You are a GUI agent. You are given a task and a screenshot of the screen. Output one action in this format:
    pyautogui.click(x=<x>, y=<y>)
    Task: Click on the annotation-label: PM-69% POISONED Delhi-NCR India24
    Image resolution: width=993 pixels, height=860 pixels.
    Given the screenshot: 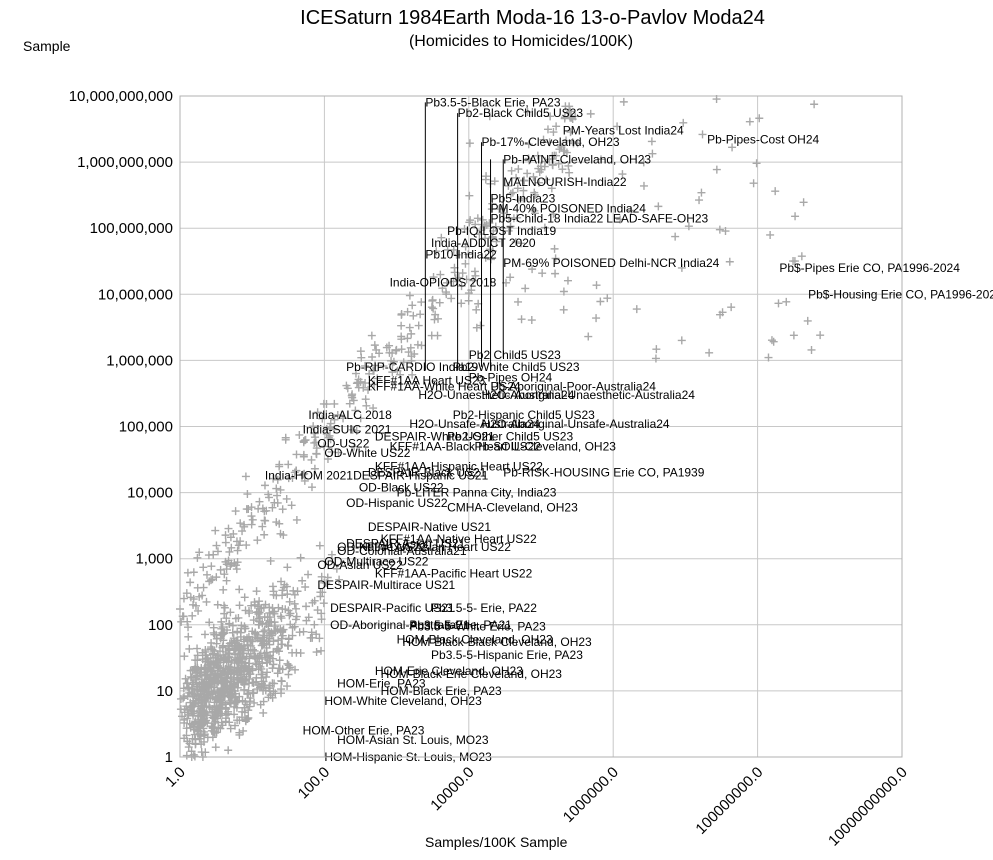 What is the action you would take?
    pyautogui.click(x=611, y=263)
    